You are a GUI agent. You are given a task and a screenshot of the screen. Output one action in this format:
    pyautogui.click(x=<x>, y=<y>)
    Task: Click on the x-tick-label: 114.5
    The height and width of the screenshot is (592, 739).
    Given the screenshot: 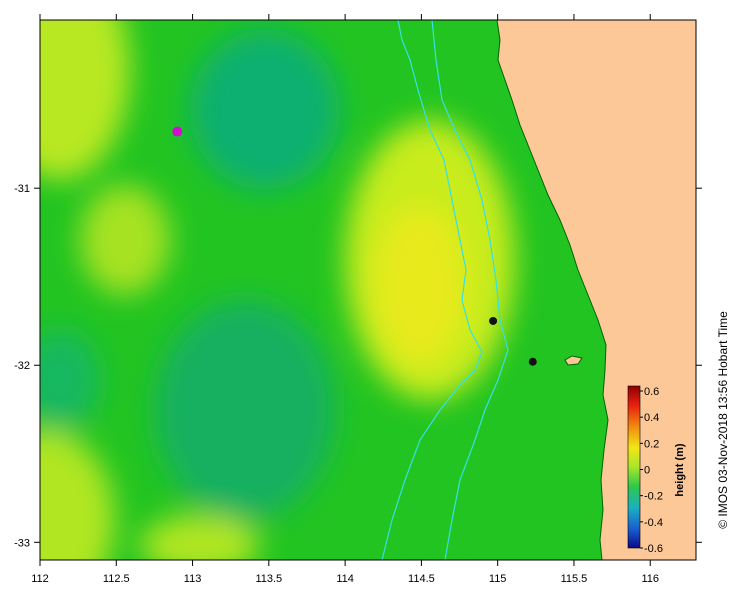 What is the action you would take?
    pyautogui.click(x=421, y=579)
    